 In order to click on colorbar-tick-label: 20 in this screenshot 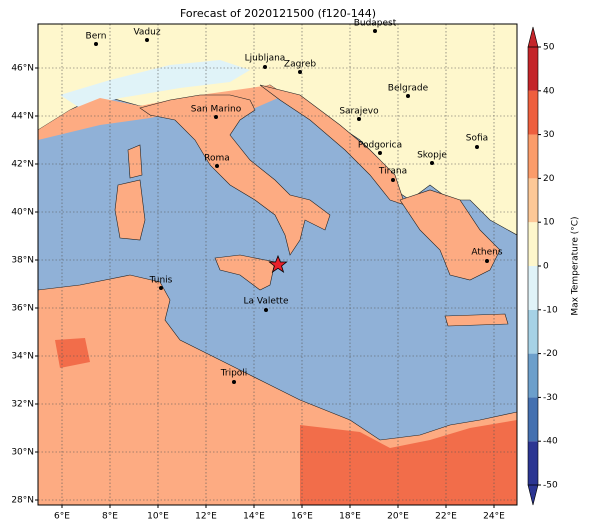, I will do `click(549, 179)`.